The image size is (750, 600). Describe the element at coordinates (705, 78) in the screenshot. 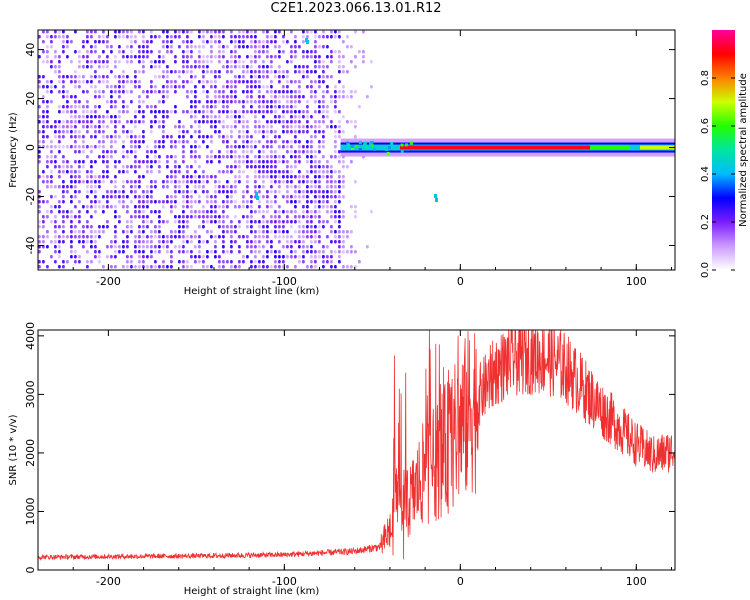

I see `colorbar-tick-label: 0.8` at that location.